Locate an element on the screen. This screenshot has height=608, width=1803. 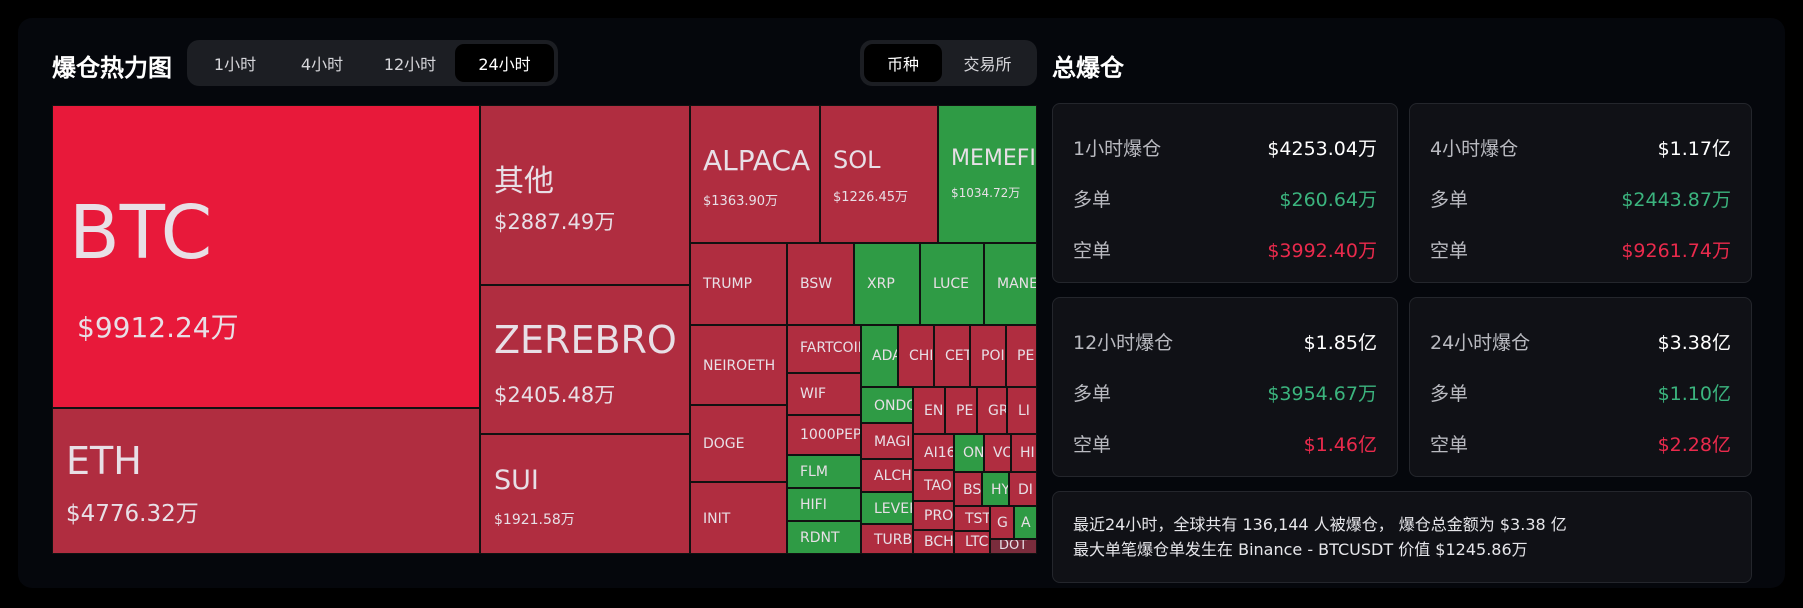
stat-card-1h: 1小时爆仓 $4253.04万 多单 $260.64万 空单 $3992.40万 is located at coordinates (1225, 193).